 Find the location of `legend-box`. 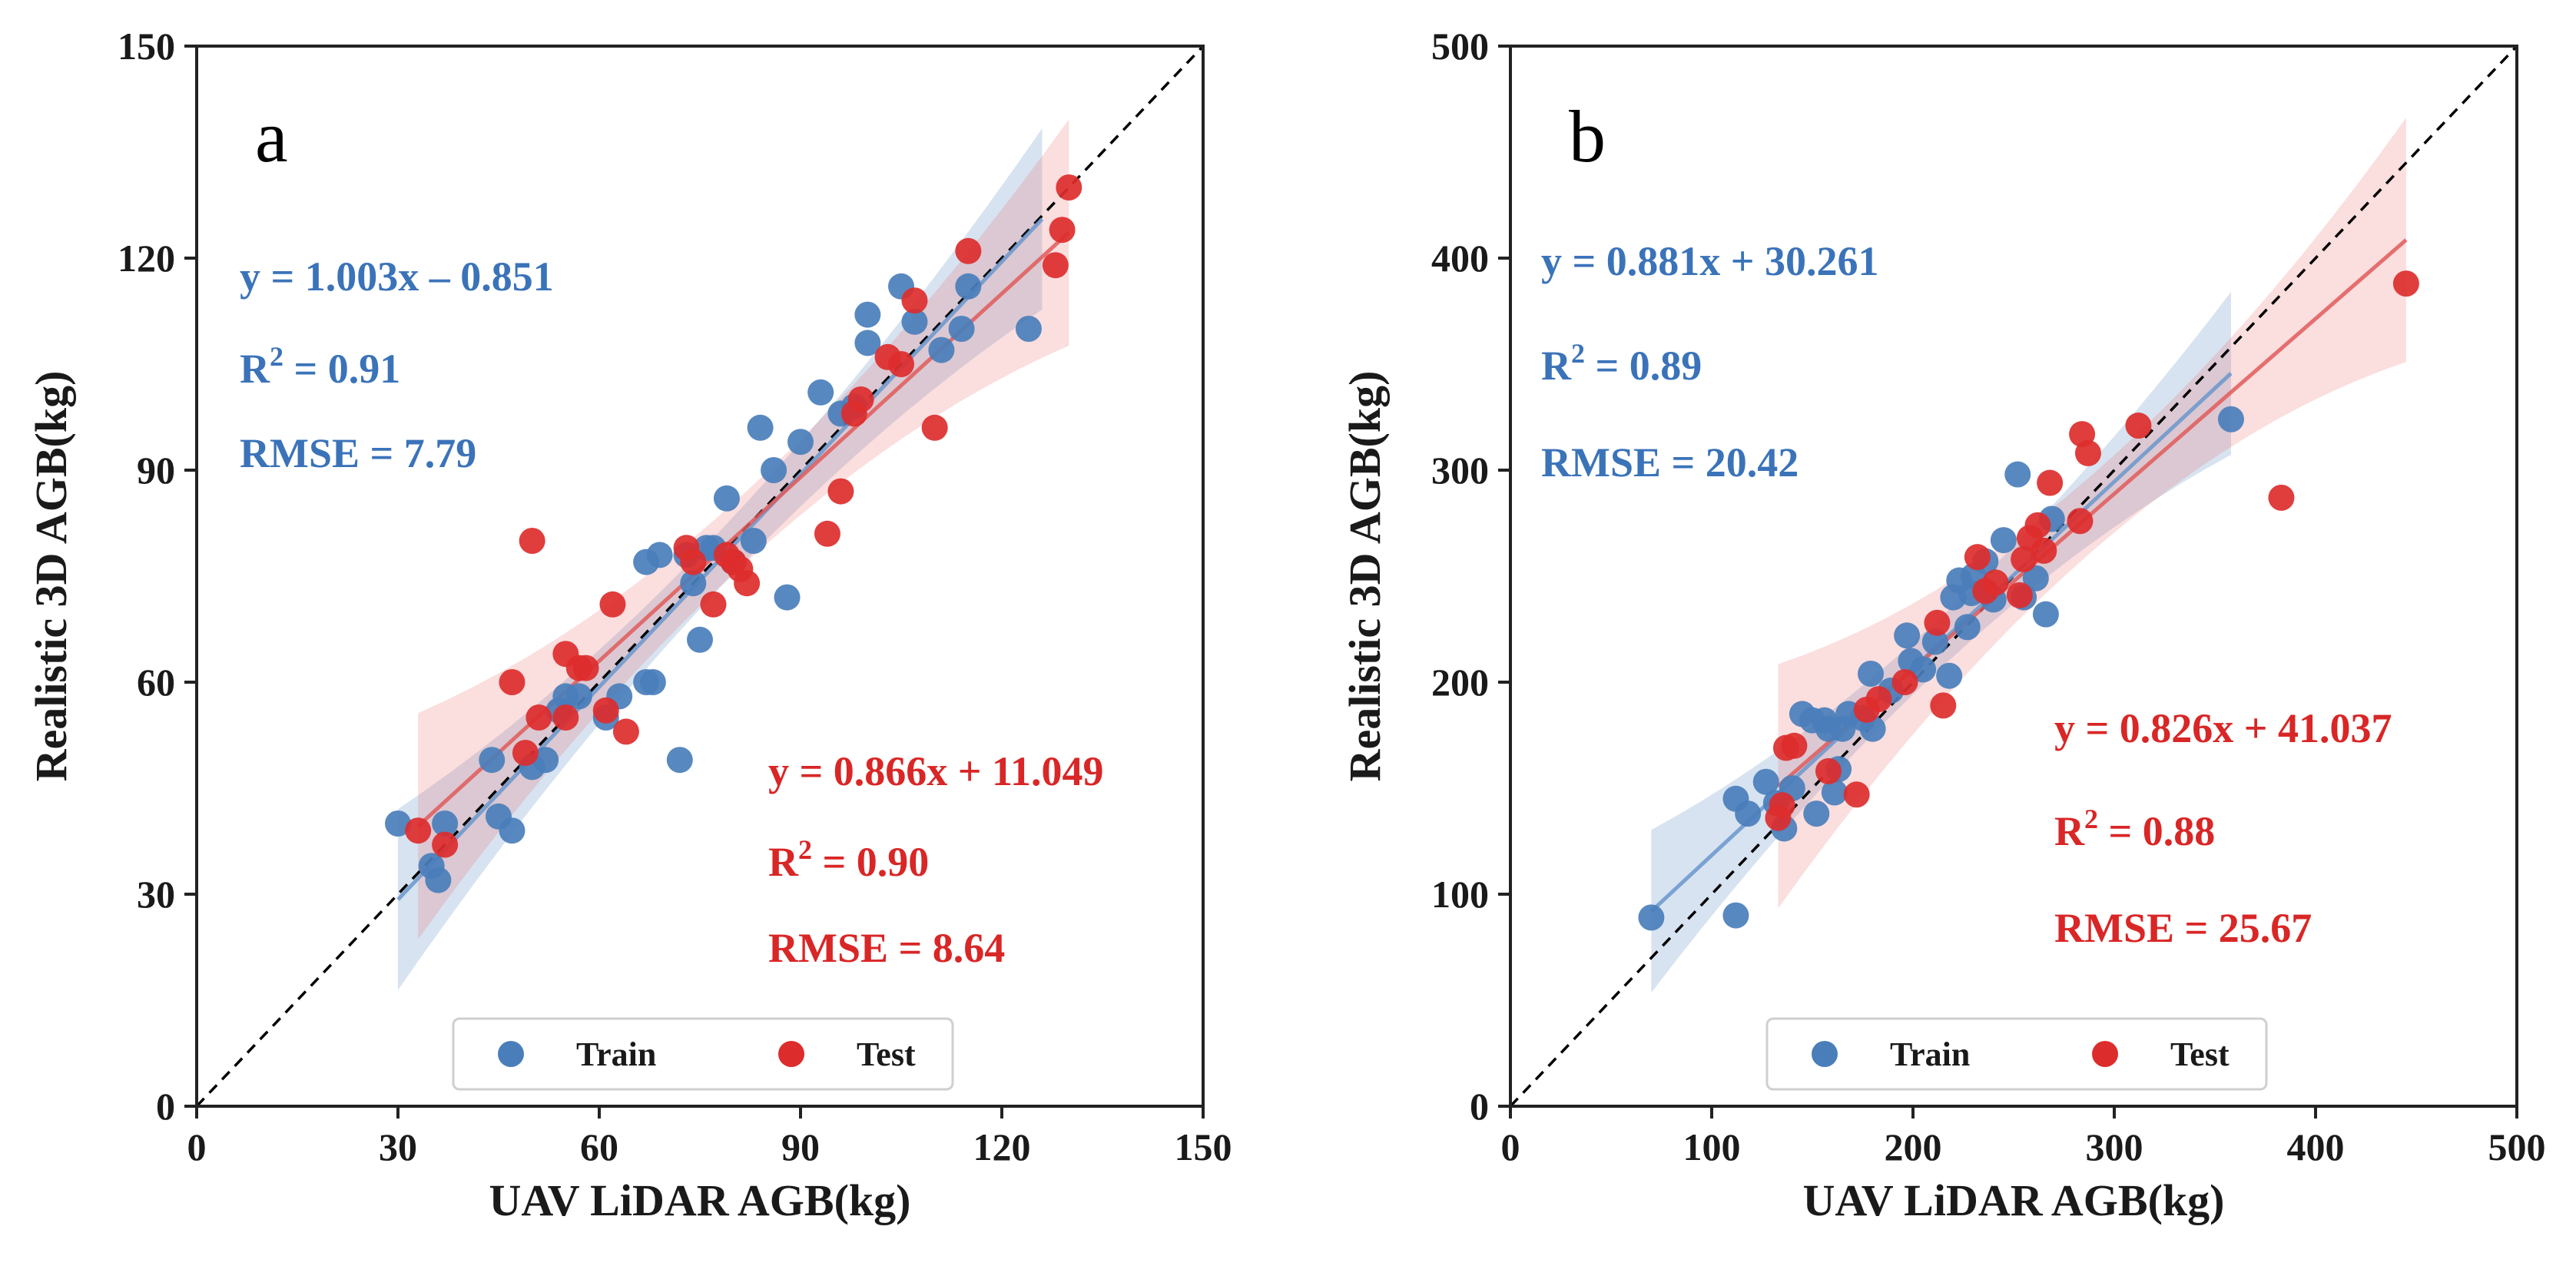

legend-box is located at coordinates (703, 1054).